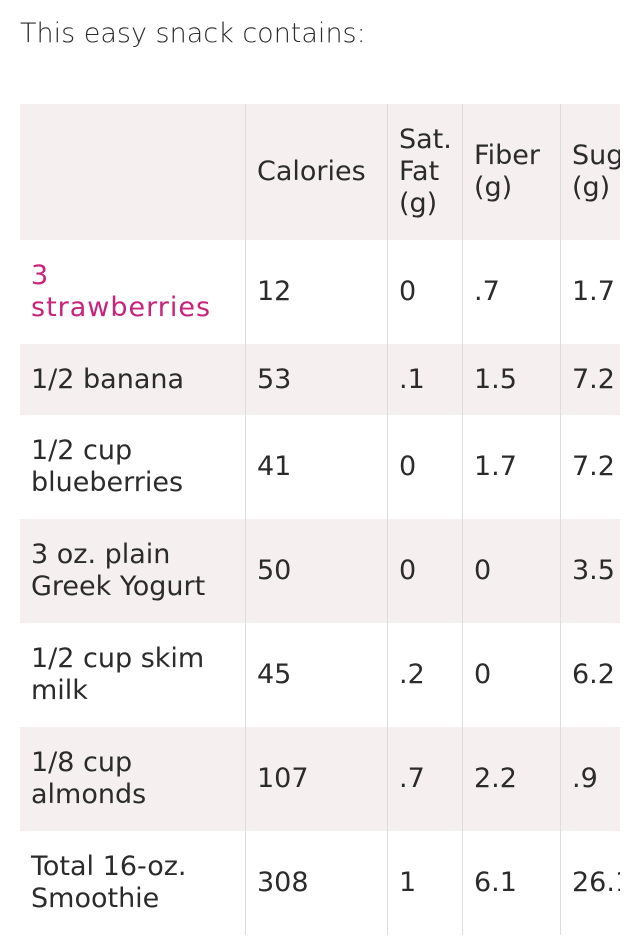 This screenshot has height=942, width=640. I want to click on intro-text: This easy snack contains:, so click(193, 33).